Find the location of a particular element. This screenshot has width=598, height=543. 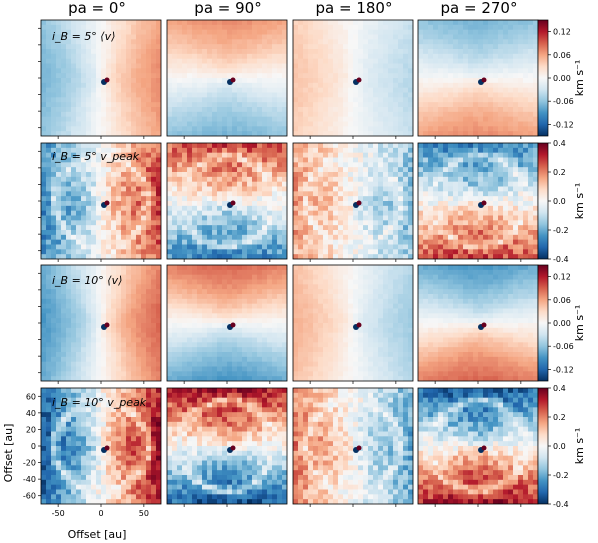

axes-labels: -50 0 50 60 40 20 0 -20 -40 -60 is located at coordinates (86, 455).